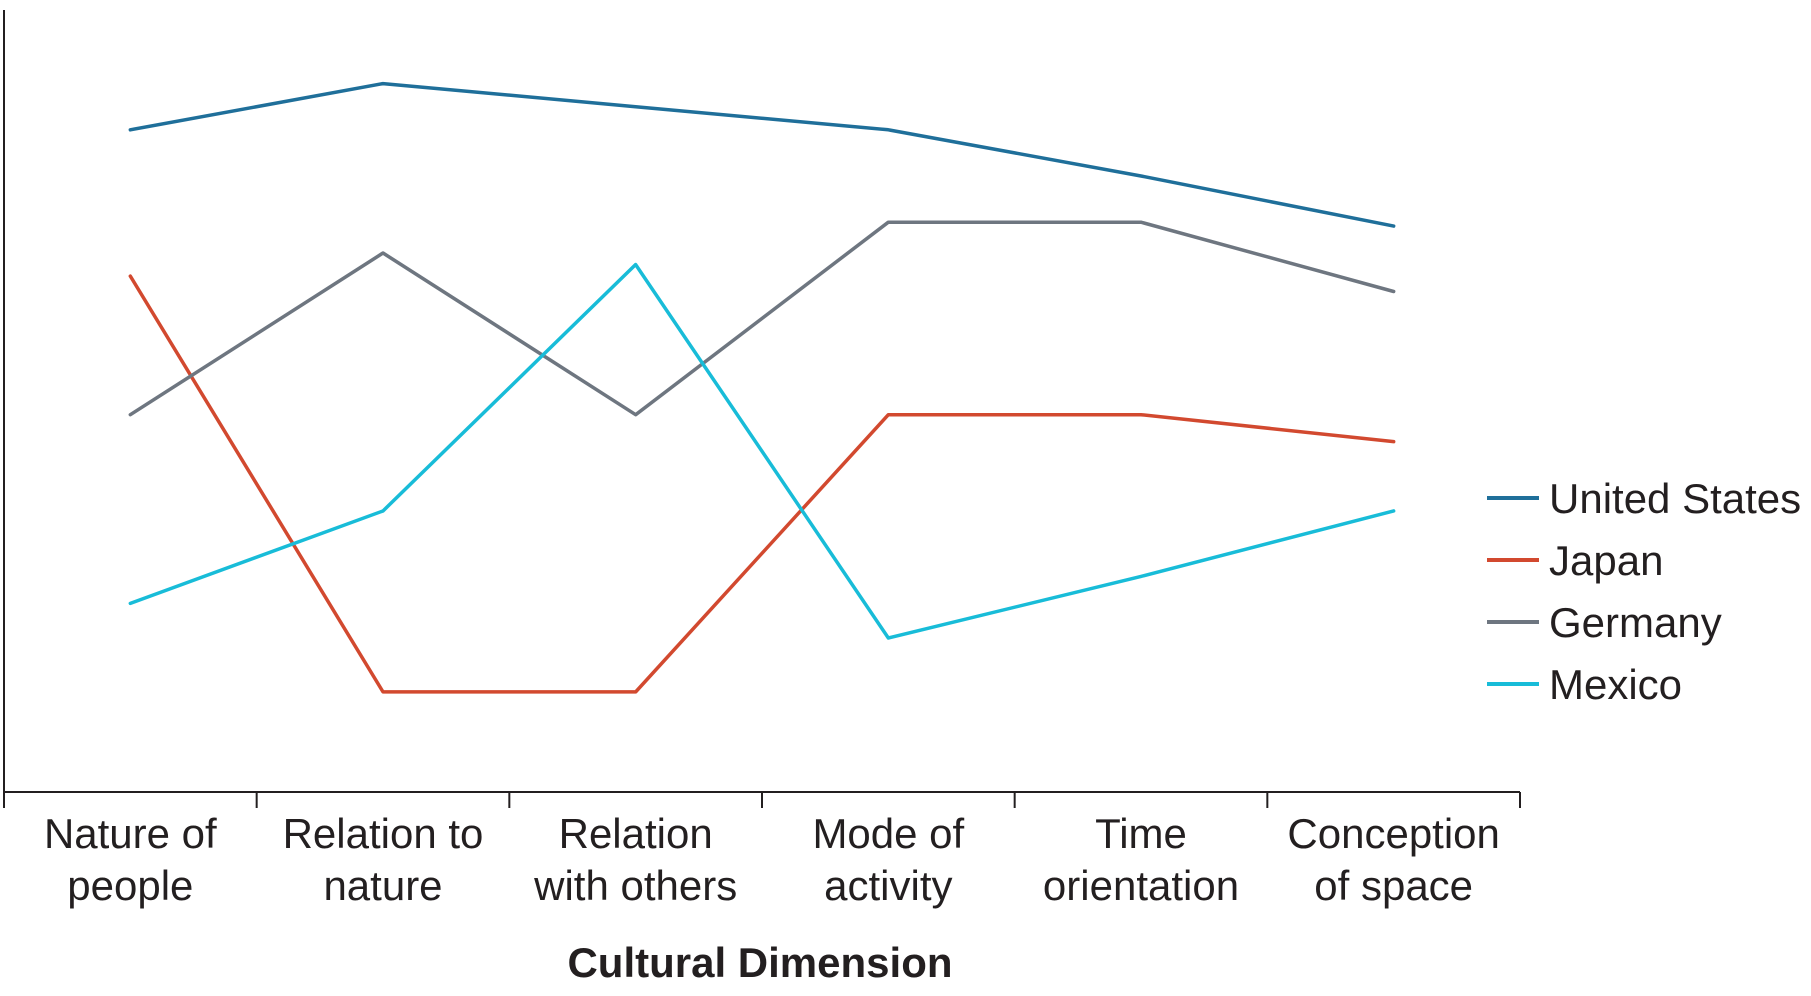 The width and height of the screenshot is (1811, 996). I want to click on x-tick-label: Relation to nature, so click(383, 859).